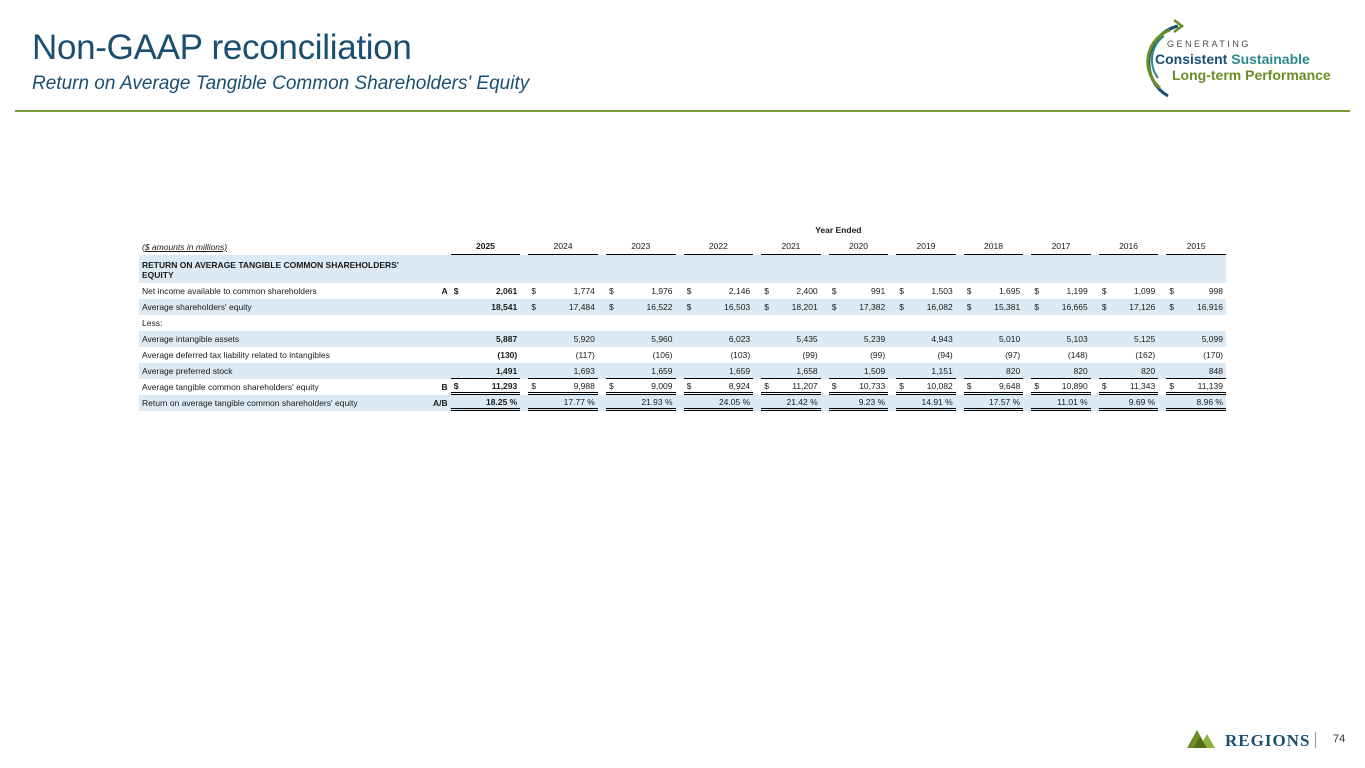 The image size is (1365, 768). Describe the element at coordinates (1077, 291) in the screenshot. I see `table-cell: 1,199` at that location.